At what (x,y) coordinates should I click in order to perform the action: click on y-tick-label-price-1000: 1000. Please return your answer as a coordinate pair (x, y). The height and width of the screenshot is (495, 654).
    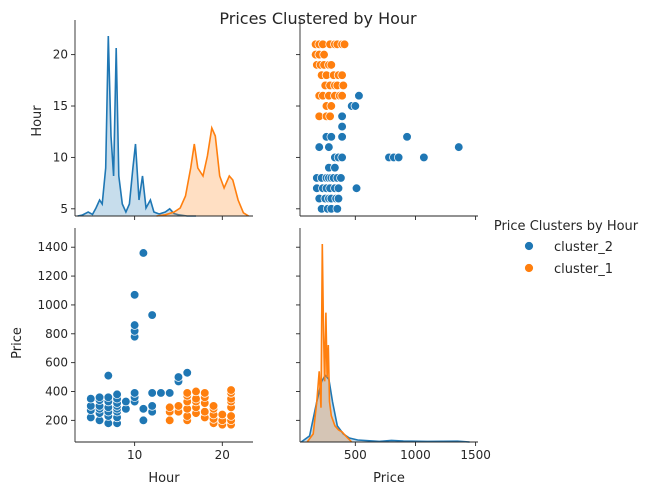
    Looking at the image, I should click on (52, 305).